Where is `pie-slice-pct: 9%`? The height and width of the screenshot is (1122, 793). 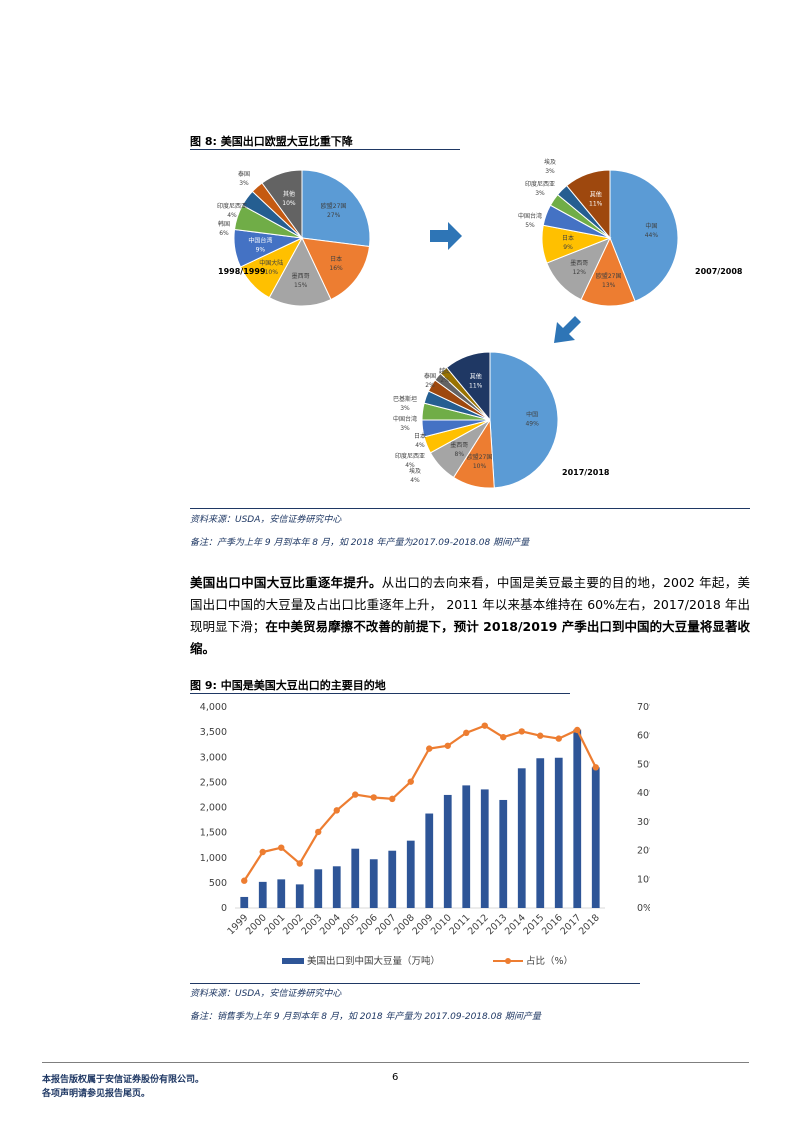 pie-slice-pct: 9% is located at coordinates (568, 247).